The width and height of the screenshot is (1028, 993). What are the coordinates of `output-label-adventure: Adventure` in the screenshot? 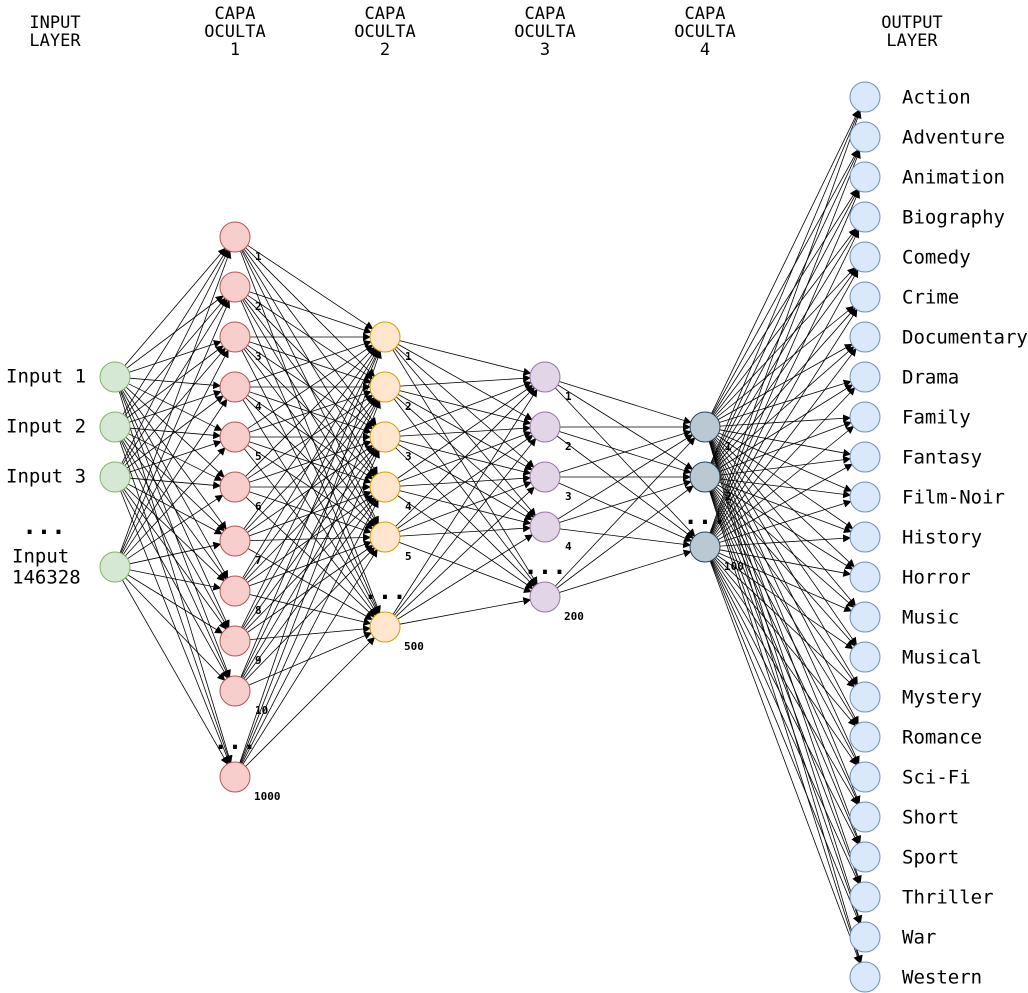 It's located at (953, 138).